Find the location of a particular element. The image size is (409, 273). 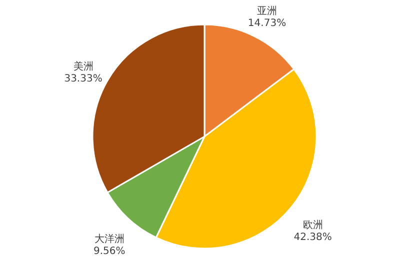

data-label: 9.56% is located at coordinates (109, 252).